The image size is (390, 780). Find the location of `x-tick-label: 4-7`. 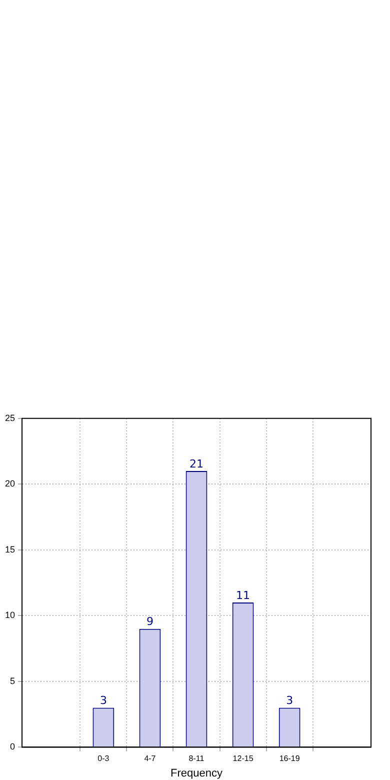

x-tick-label: 4-7 is located at coordinates (150, 759).